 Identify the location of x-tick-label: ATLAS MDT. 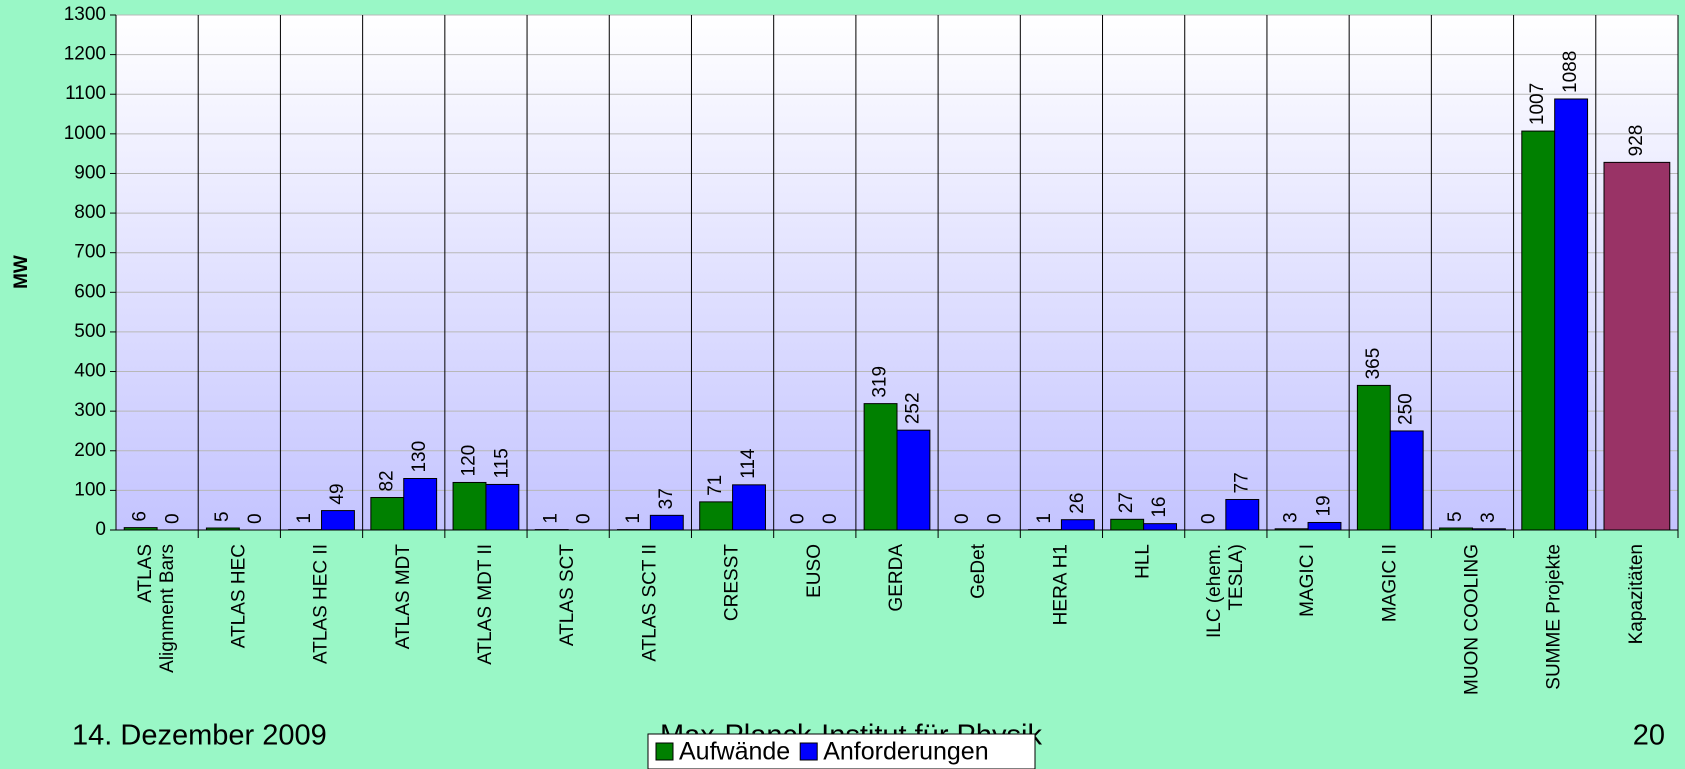
(403, 597).